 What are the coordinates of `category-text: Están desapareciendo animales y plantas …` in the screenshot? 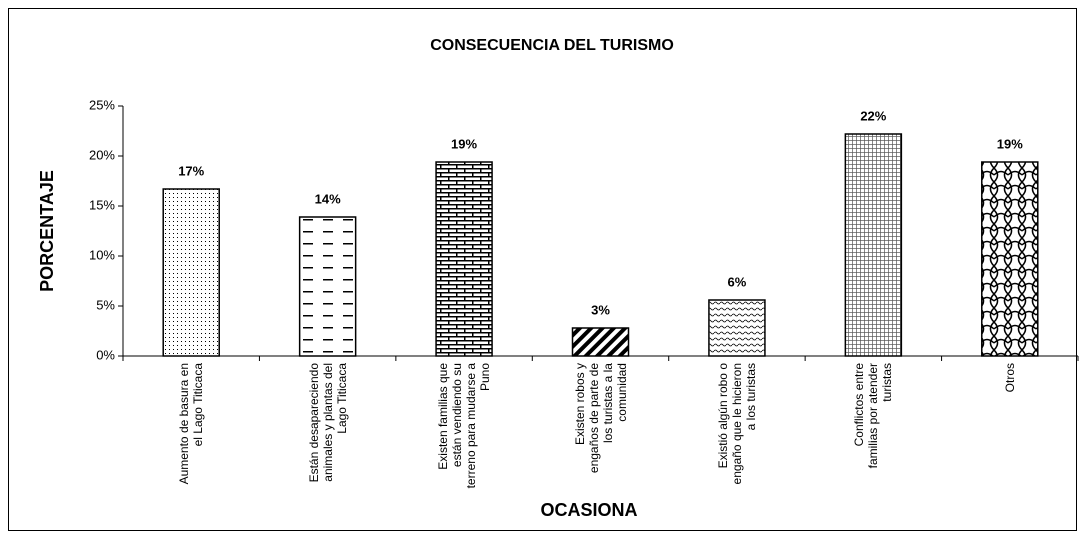 It's located at (327, 423).